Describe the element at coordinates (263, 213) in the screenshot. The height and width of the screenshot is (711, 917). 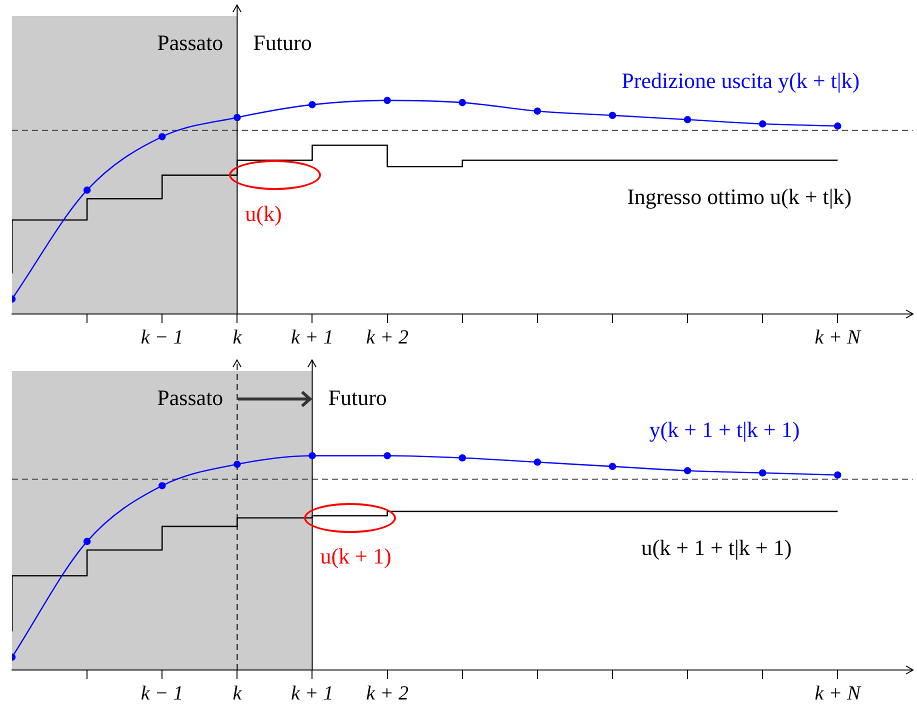
I see `annotation: u(k)` at that location.